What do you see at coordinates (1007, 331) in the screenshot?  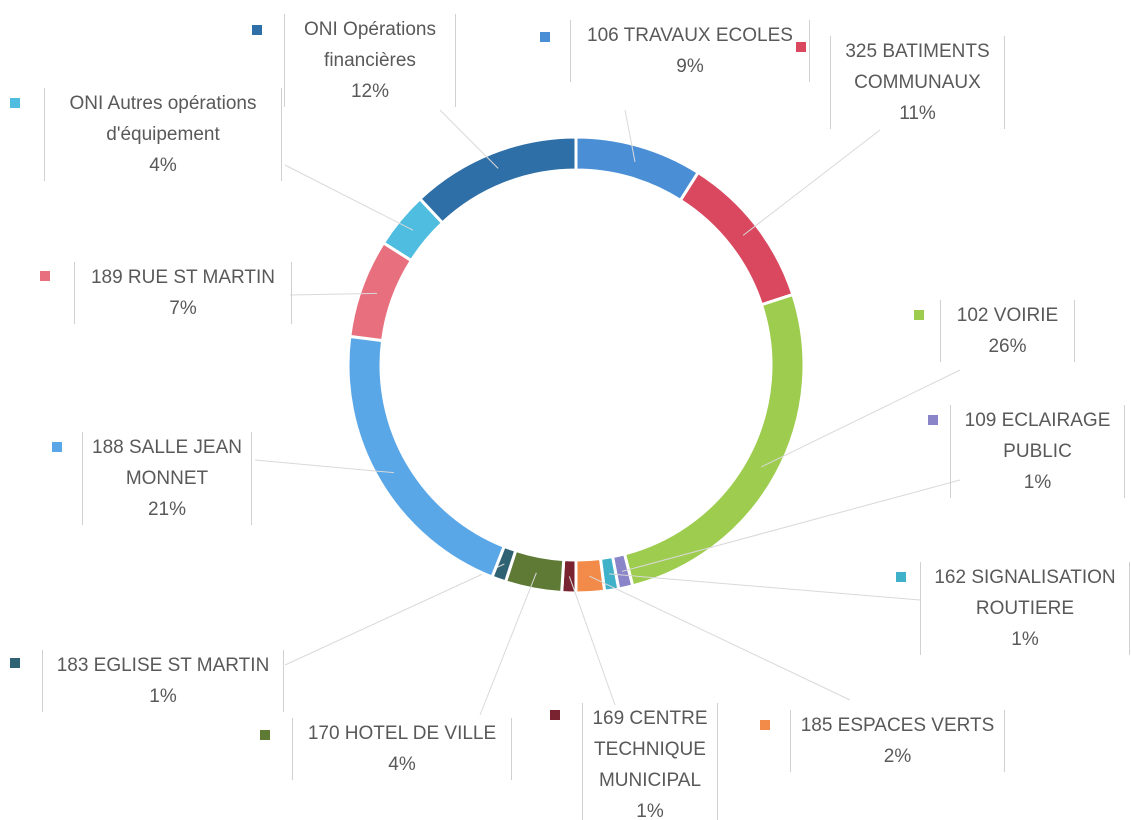 I see `data-label: 102 VOIRIE 26%` at bounding box center [1007, 331].